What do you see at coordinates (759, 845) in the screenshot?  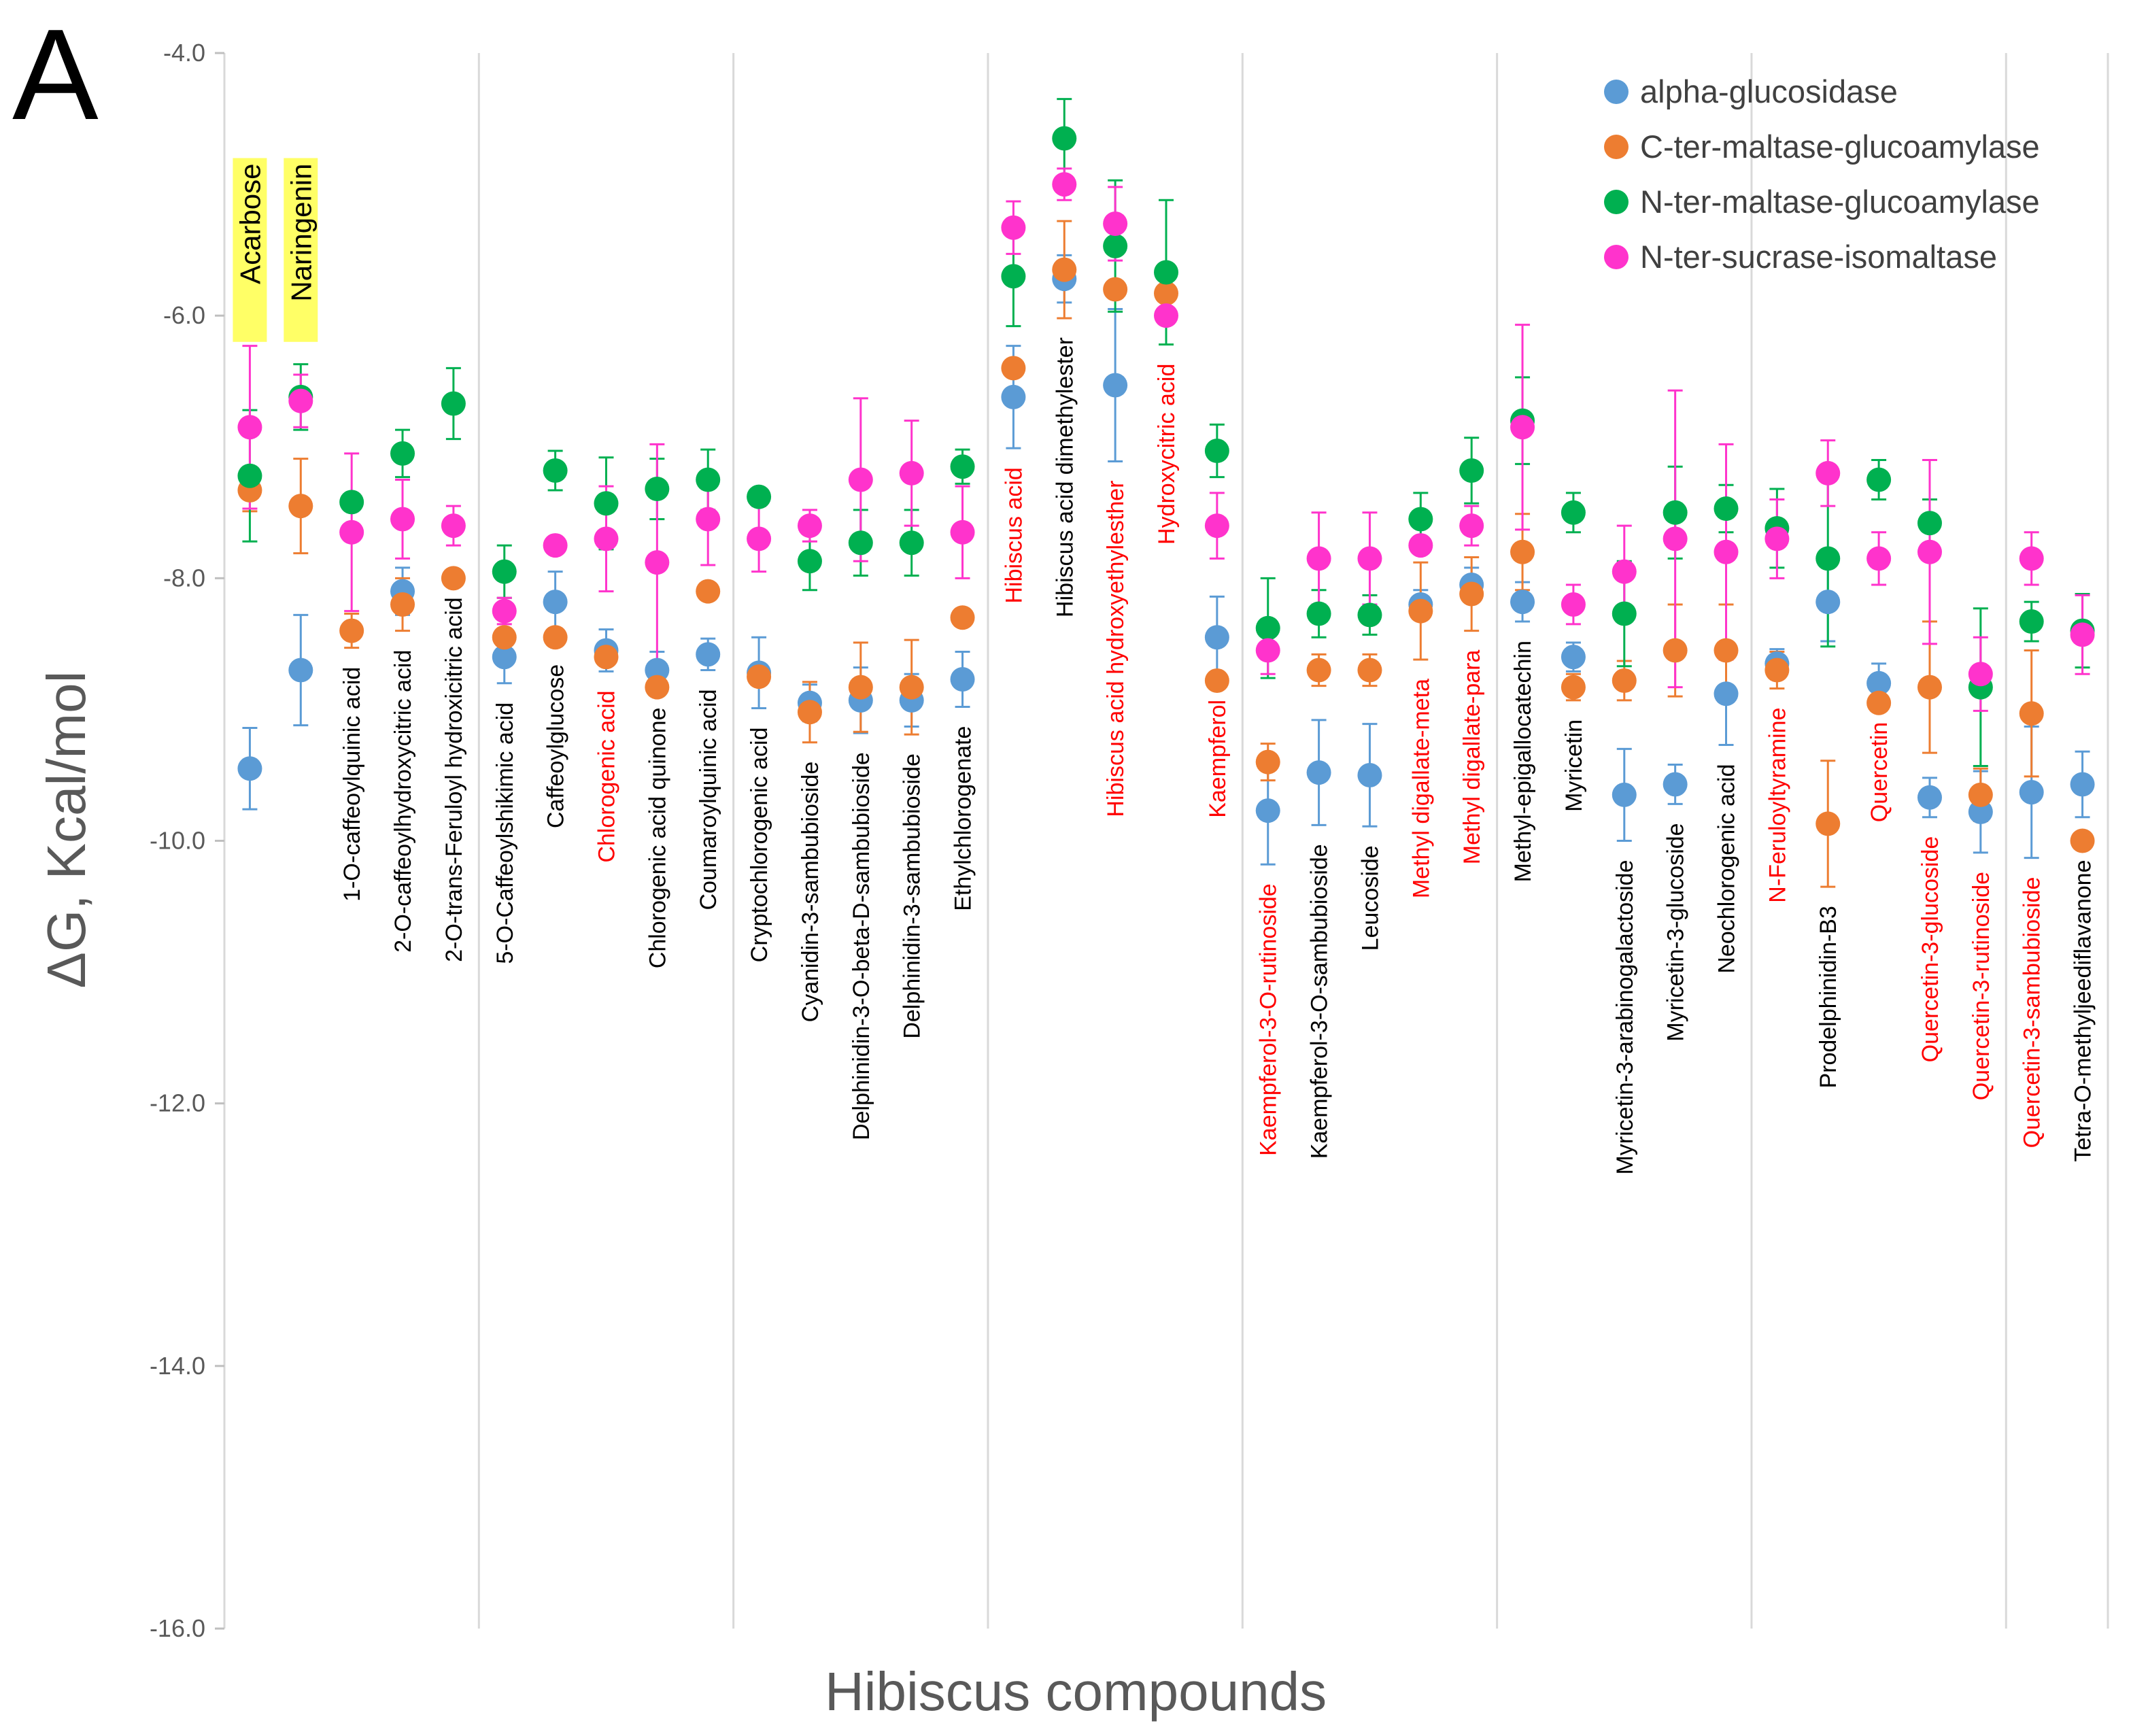 I see `category-label: Cryptochlorogenic acid` at bounding box center [759, 845].